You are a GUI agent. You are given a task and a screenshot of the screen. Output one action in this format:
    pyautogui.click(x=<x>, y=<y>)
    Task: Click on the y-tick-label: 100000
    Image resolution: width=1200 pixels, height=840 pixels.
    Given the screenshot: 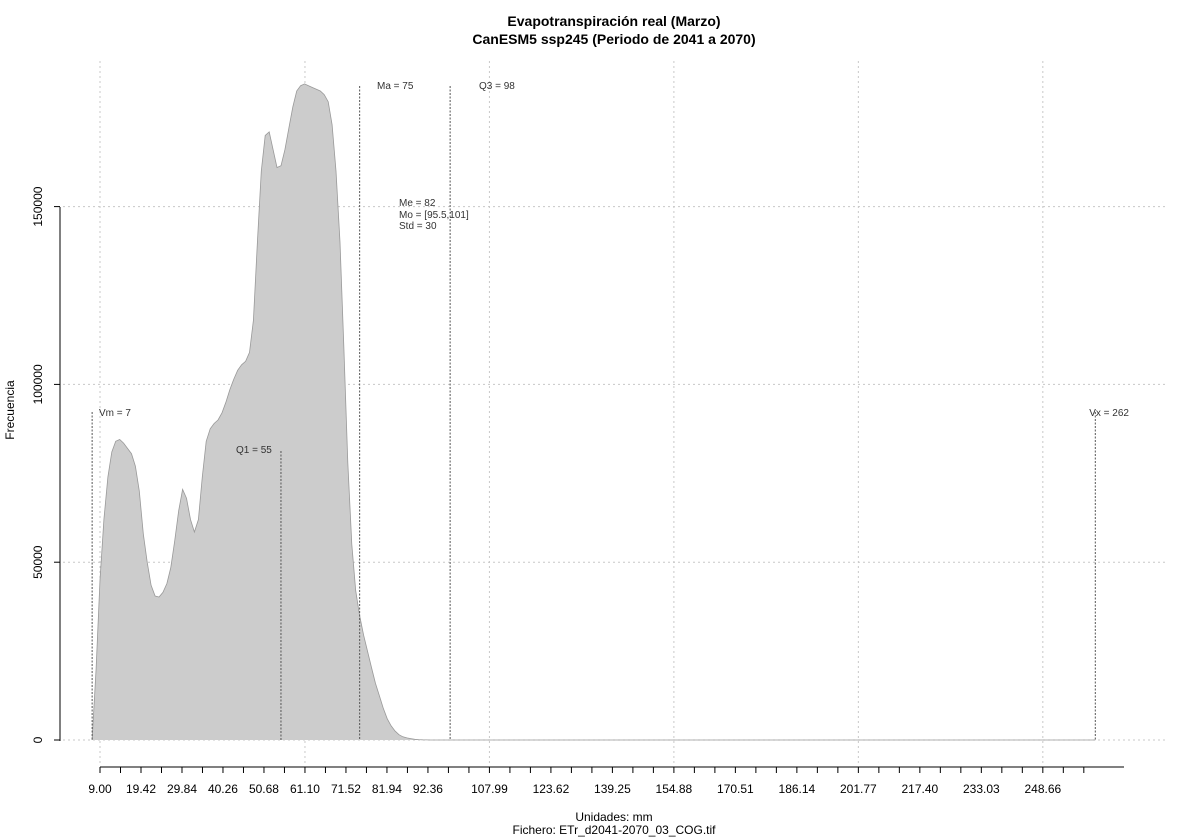 What is the action you would take?
    pyautogui.click(x=38, y=384)
    